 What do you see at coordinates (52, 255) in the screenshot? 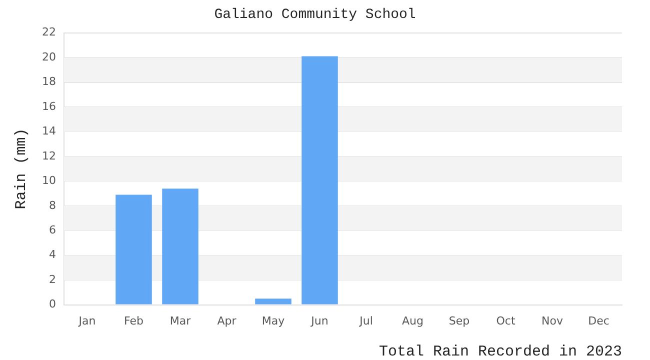
I see `y-tick-label: 4` at bounding box center [52, 255].